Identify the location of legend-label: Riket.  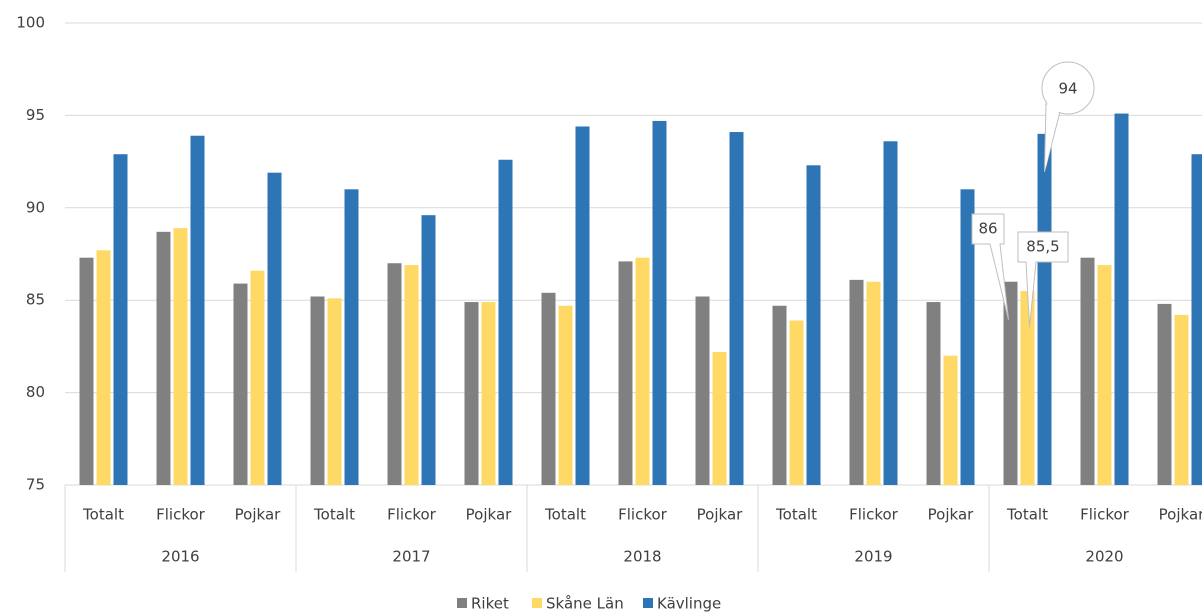
(490, 604).